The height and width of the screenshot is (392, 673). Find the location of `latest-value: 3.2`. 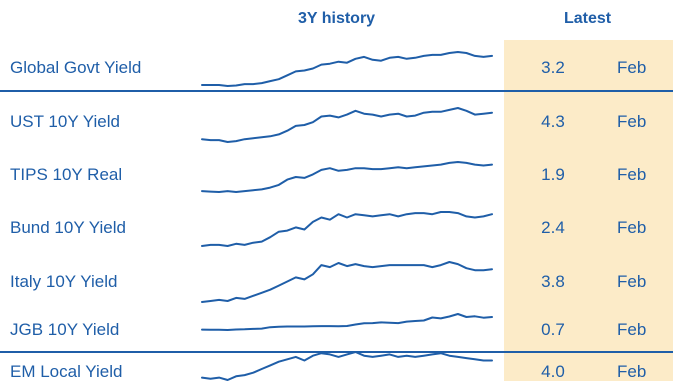

latest-value: 3.2 is located at coordinates (553, 67).